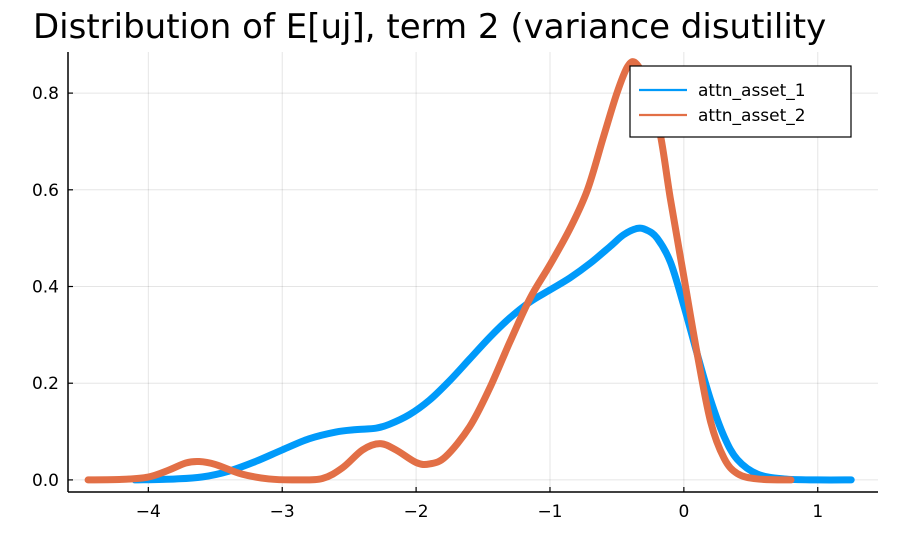 The image size is (900, 540). Describe the element at coordinates (45, 481) in the screenshot. I see `y-tick-label: 0.0` at that location.